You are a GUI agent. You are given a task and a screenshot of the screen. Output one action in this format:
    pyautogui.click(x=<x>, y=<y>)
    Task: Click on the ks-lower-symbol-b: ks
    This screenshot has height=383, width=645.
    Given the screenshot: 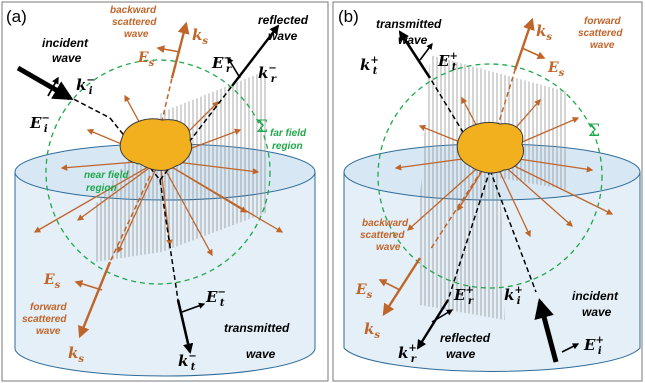 What is the action you would take?
    pyautogui.click(x=372, y=330)
    